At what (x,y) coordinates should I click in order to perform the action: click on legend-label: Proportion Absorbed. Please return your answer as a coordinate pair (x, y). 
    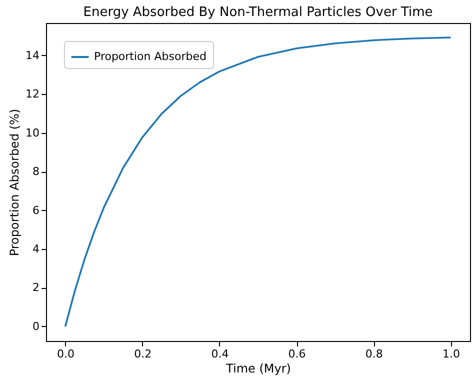
    Looking at the image, I should click on (150, 56).